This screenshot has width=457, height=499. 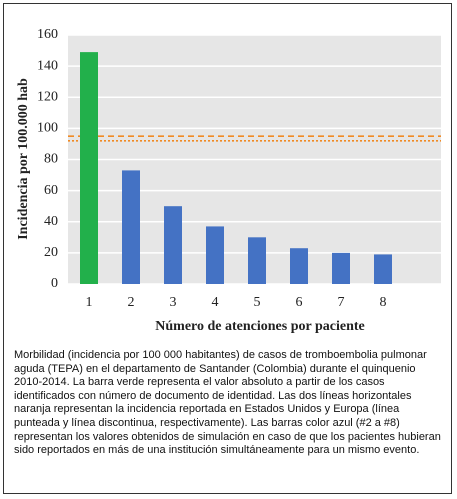 What do you see at coordinates (51, 159) in the screenshot?
I see `y-tick-label: 80` at bounding box center [51, 159].